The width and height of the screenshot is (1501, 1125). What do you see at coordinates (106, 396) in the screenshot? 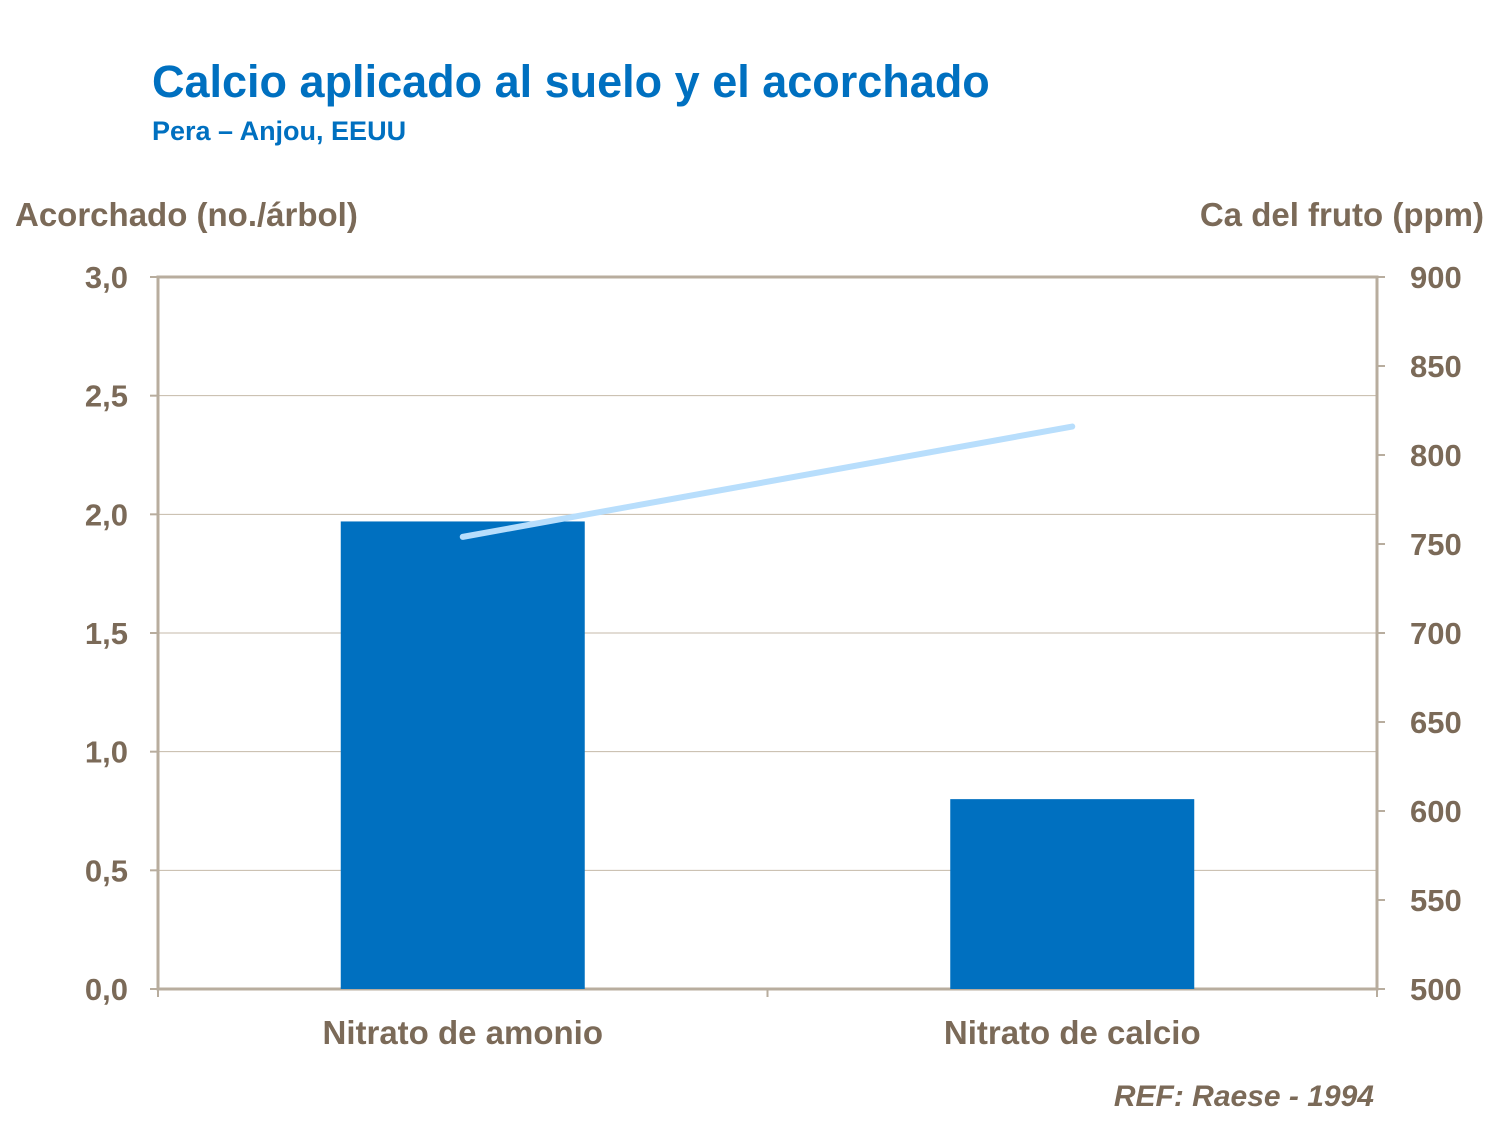
I see `y-tick-label: 2,5` at bounding box center [106, 396].